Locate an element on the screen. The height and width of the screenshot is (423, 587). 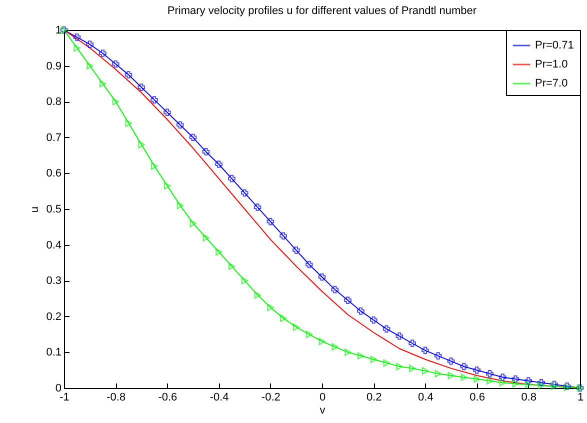
x-tick-label: 1 is located at coordinates (580, 398).